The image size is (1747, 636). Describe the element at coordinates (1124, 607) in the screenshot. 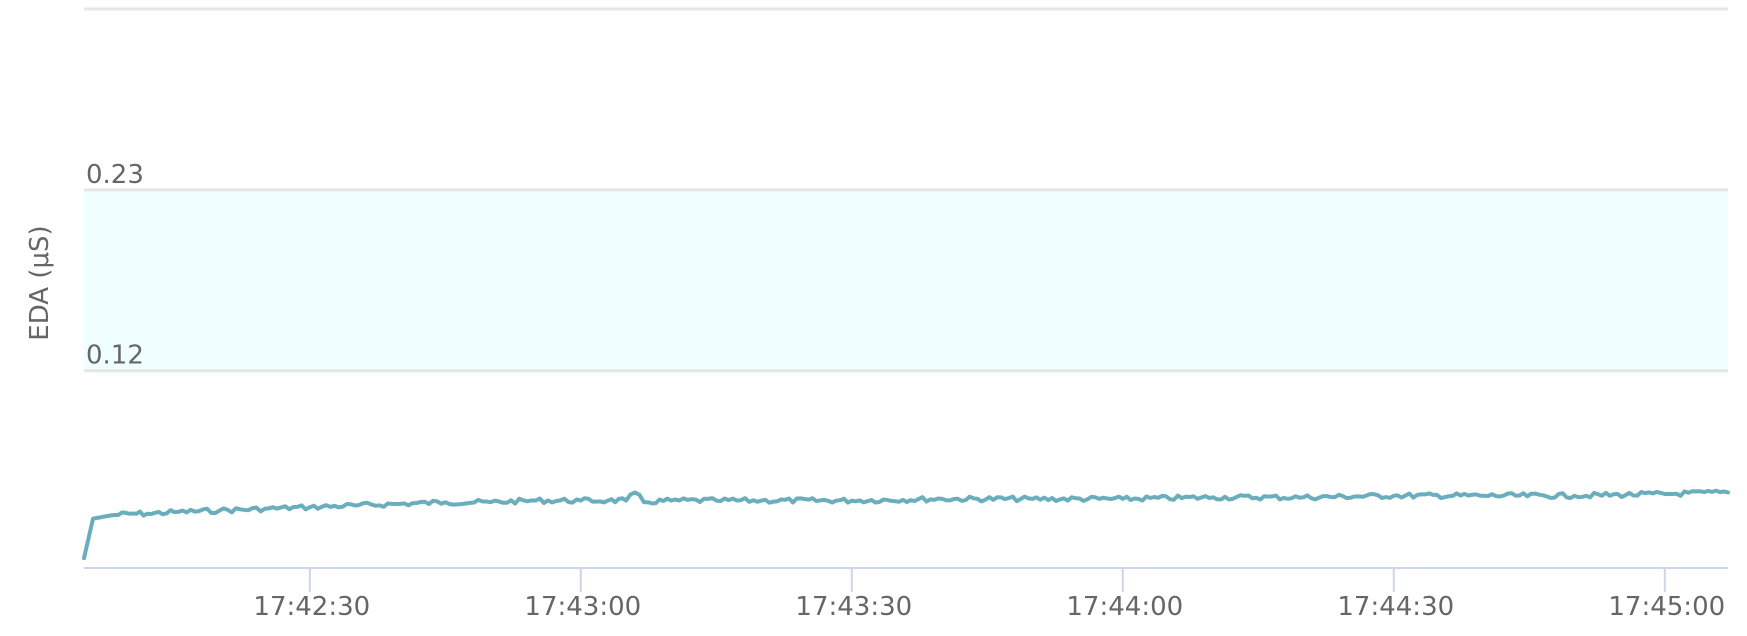

I see `x-tick-label: 17:44:00` at that location.